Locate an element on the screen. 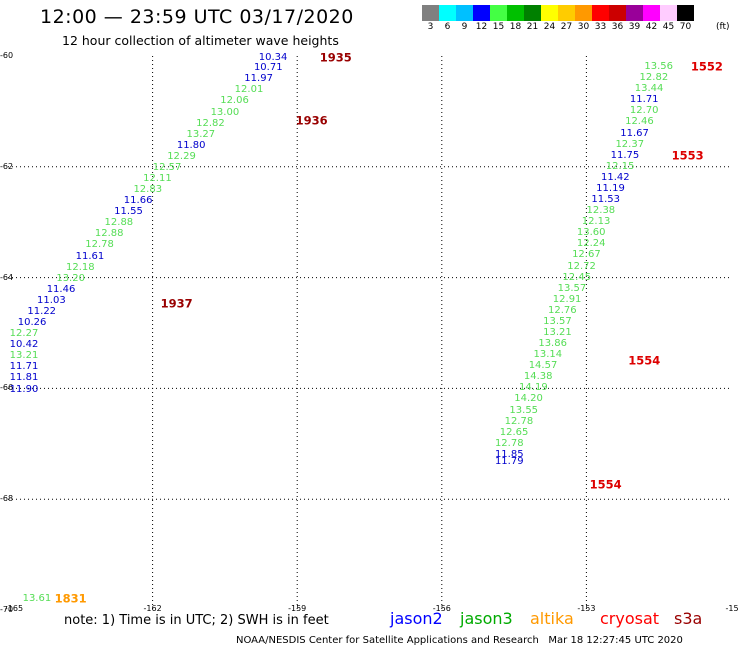 This screenshot has width=740, height=650. colorbar-unit: (ft) is located at coordinates (723, 27).